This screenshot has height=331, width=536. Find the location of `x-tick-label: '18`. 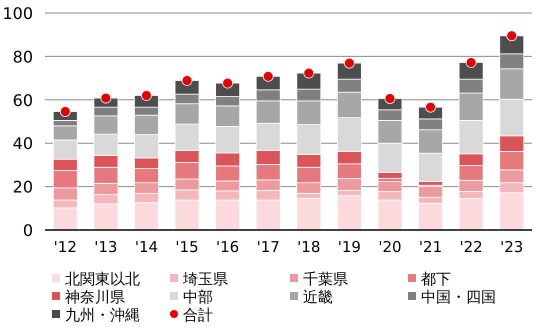

x-tick-label: '18 is located at coordinates (308, 247).